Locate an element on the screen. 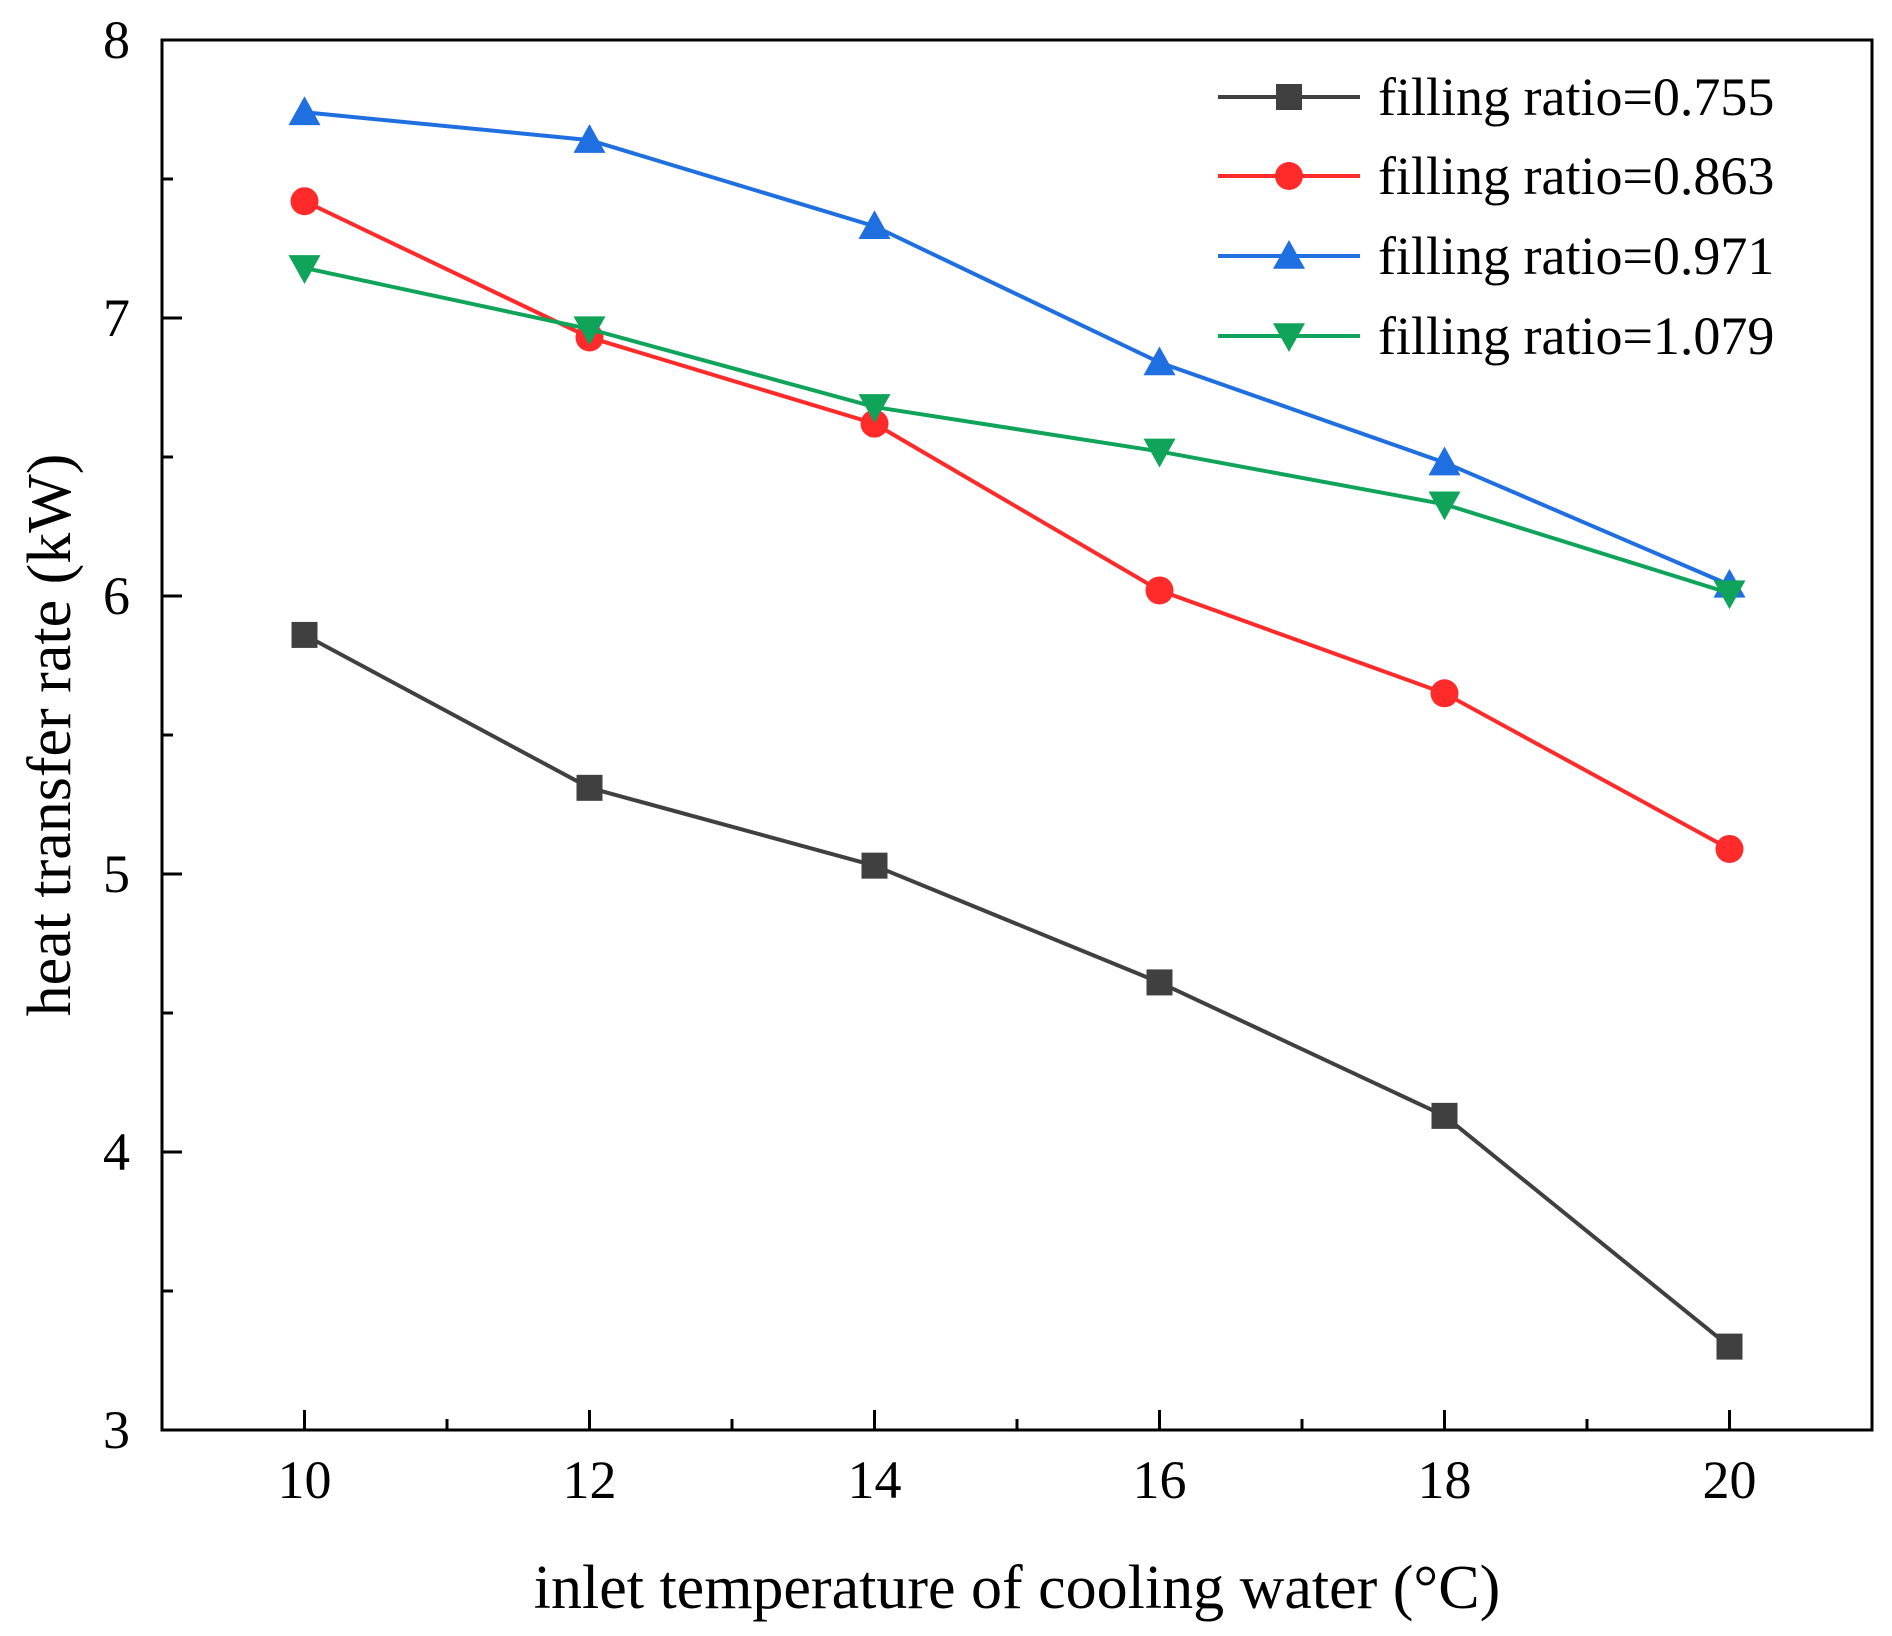 Image resolution: width=1892 pixels, height=1636 pixels. x-tick-label: 12 is located at coordinates (590, 1480).